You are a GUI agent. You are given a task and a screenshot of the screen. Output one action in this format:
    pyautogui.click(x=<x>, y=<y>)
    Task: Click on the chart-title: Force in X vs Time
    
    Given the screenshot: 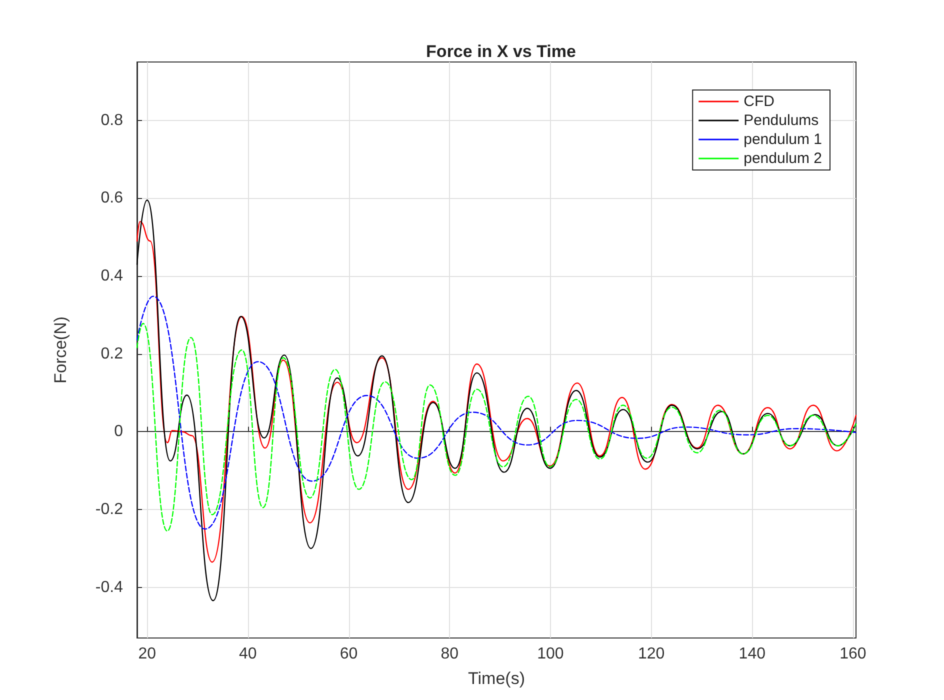 What is the action you would take?
    pyautogui.click(x=501, y=51)
    